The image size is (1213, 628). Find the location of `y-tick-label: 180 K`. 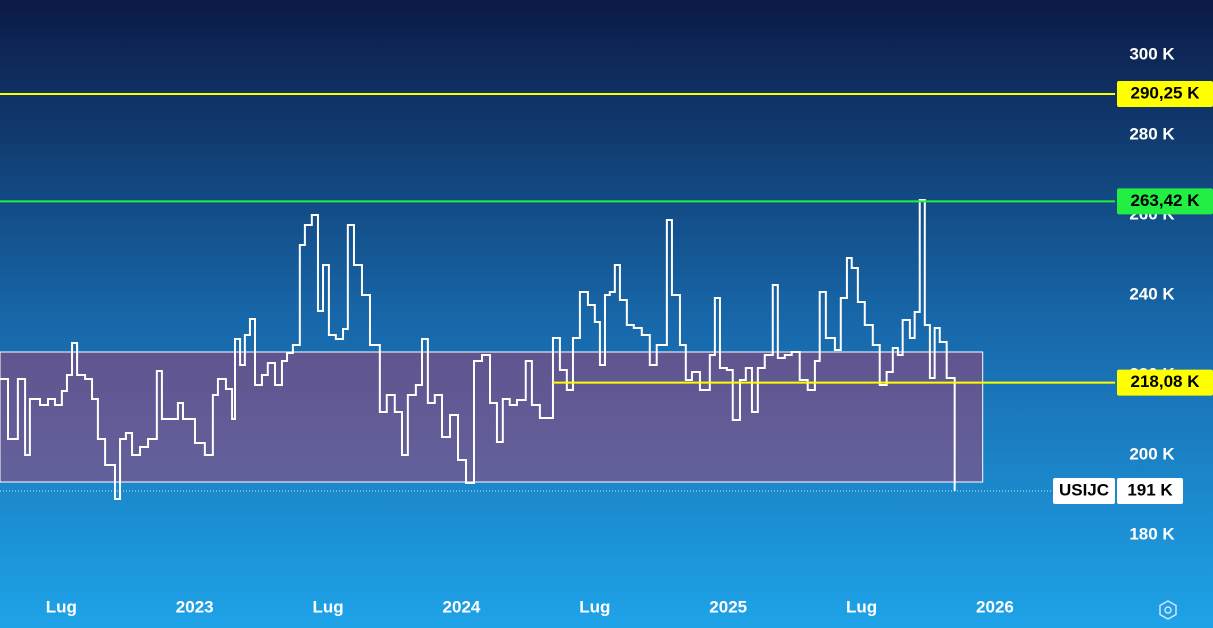

y-tick-label: 180 K is located at coordinates (1152, 533).